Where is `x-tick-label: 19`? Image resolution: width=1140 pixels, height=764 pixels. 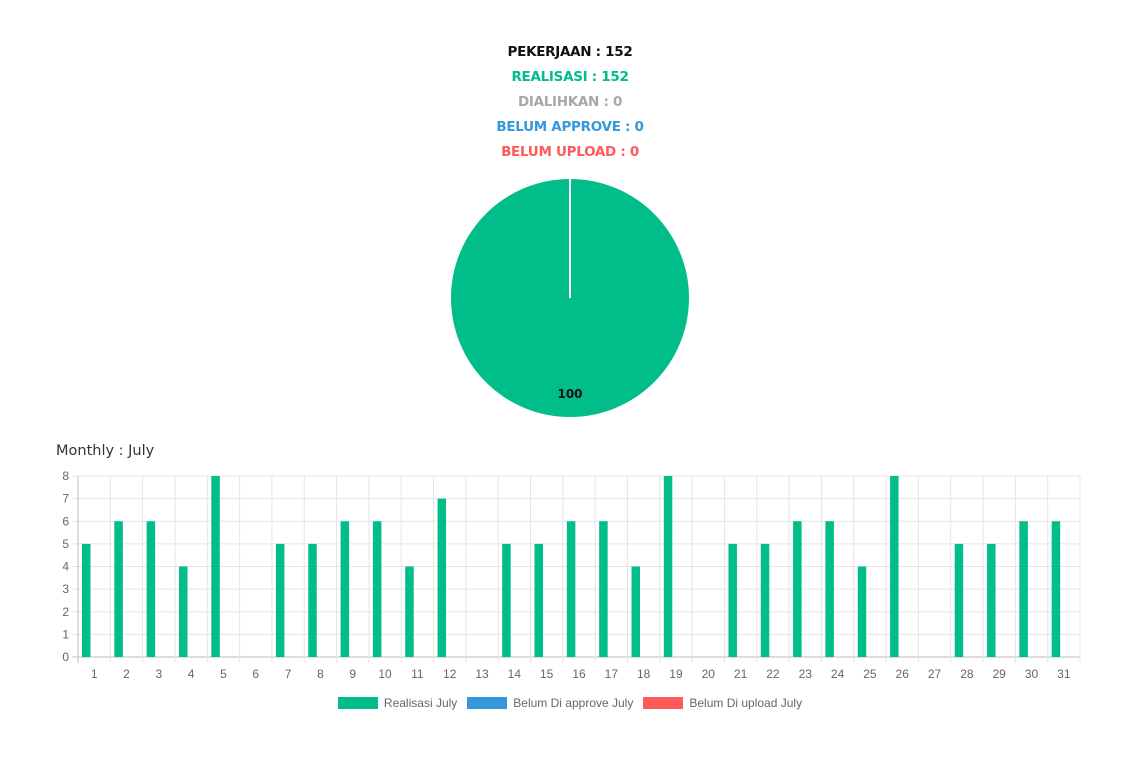
x-tick-label: 19 is located at coordinates (676, 674).